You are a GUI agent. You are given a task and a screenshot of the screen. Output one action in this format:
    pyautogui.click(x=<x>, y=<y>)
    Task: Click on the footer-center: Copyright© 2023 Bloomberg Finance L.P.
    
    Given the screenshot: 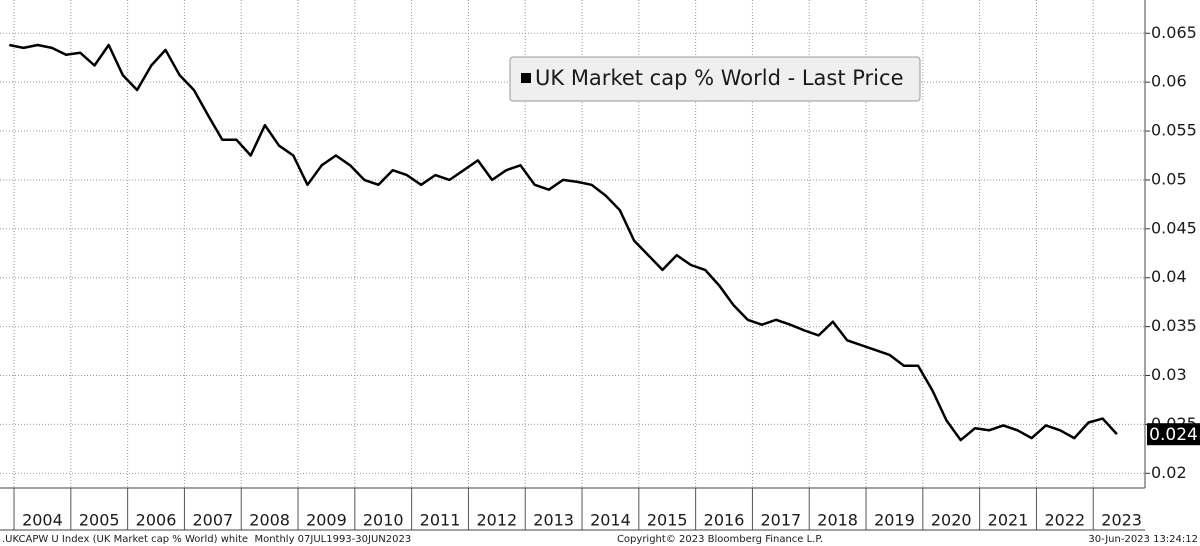 What is the action you would take?
    pyautogui.click(x=720, y=539)
    